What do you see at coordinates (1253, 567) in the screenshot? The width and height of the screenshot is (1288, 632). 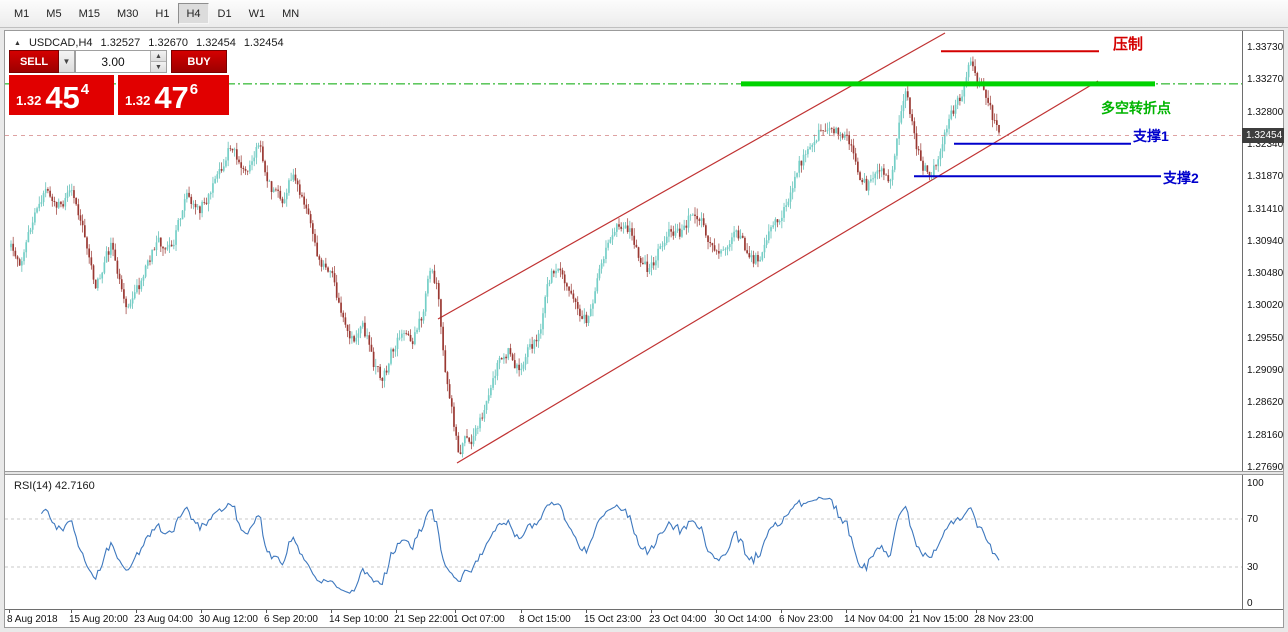 I see `rsi-axis-tick: 30` at bounding box center [1253, 567].